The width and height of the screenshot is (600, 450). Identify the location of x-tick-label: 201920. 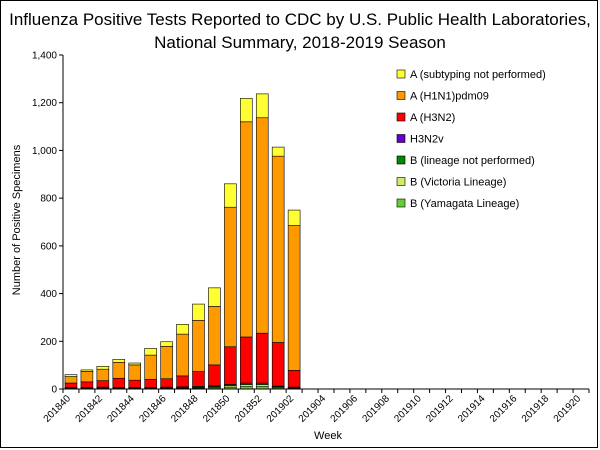
(568, 409).